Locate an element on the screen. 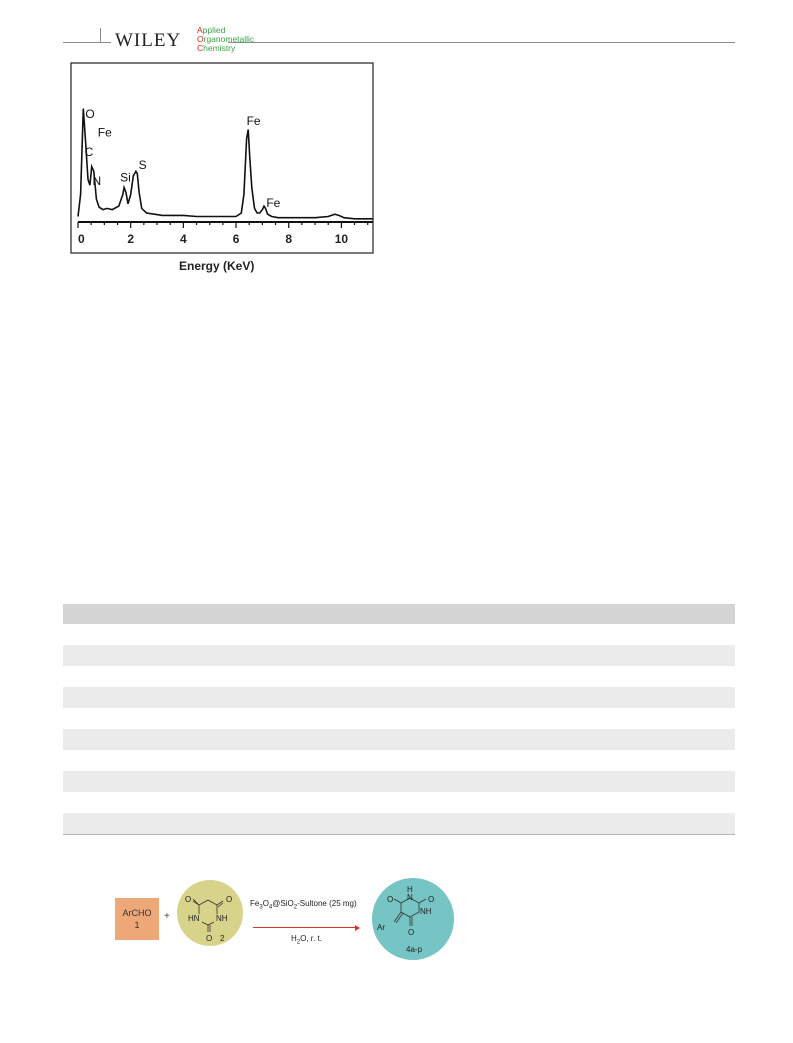  peak-label: Si is located at coordinates (125, 178).